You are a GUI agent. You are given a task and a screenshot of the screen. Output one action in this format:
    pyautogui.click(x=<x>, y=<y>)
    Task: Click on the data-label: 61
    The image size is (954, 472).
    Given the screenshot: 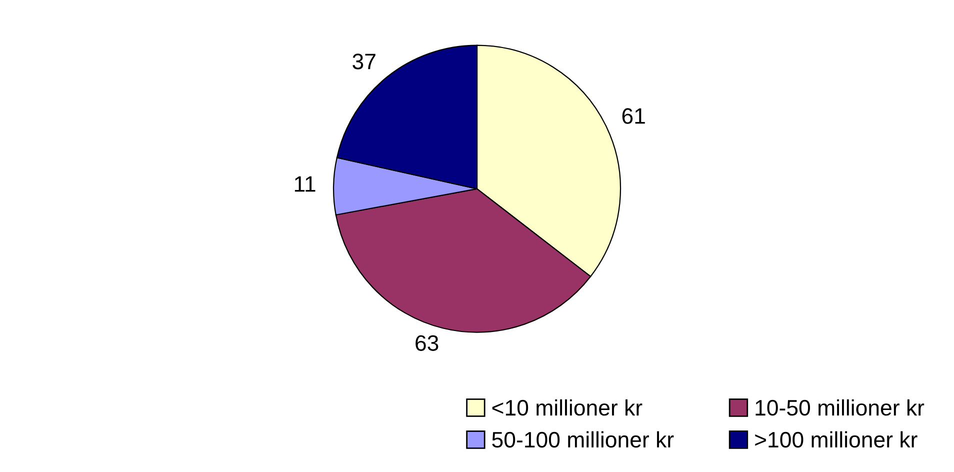 What is the action you would take?
    pyautogui.click(x=633, y=116)
    